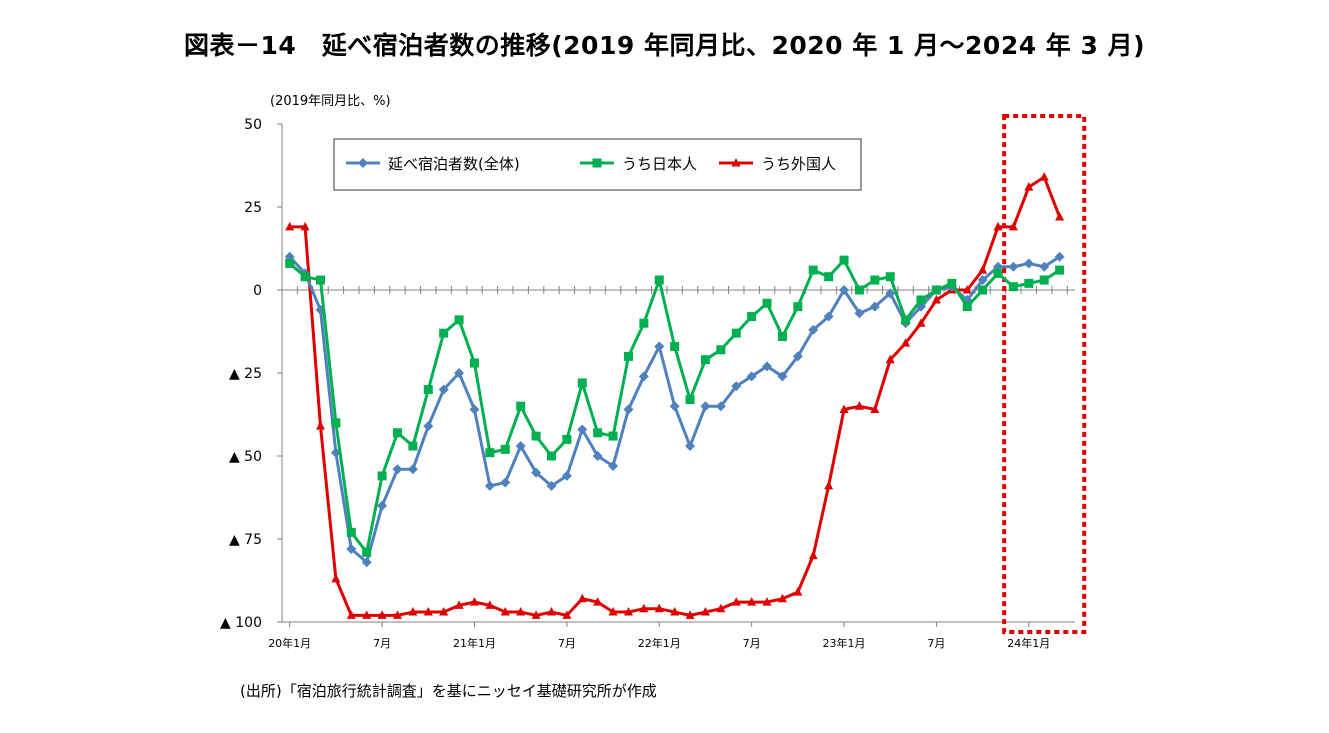 This screenshot has height=733, width=1329. Describe the element at coordinates (659, 164) in the screenshot. I see `legend-label: うち日本人` at that location.